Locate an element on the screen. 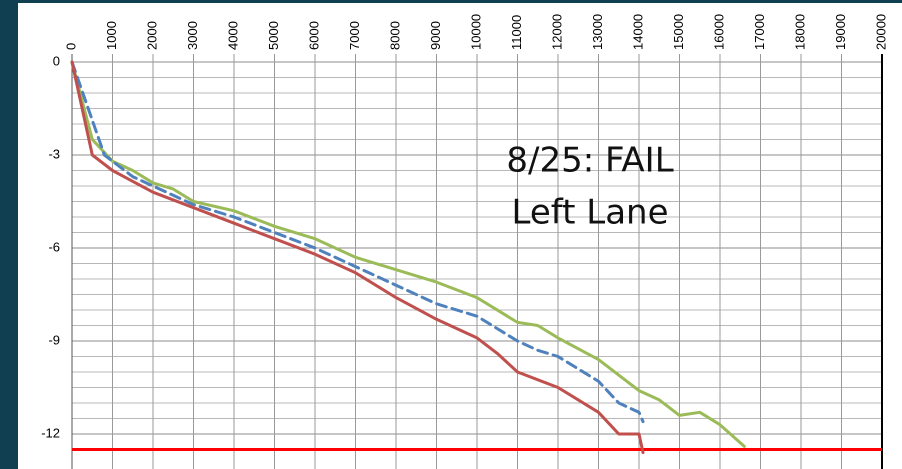  x-tick-label: 19000 is located at coordinates (840, 32).